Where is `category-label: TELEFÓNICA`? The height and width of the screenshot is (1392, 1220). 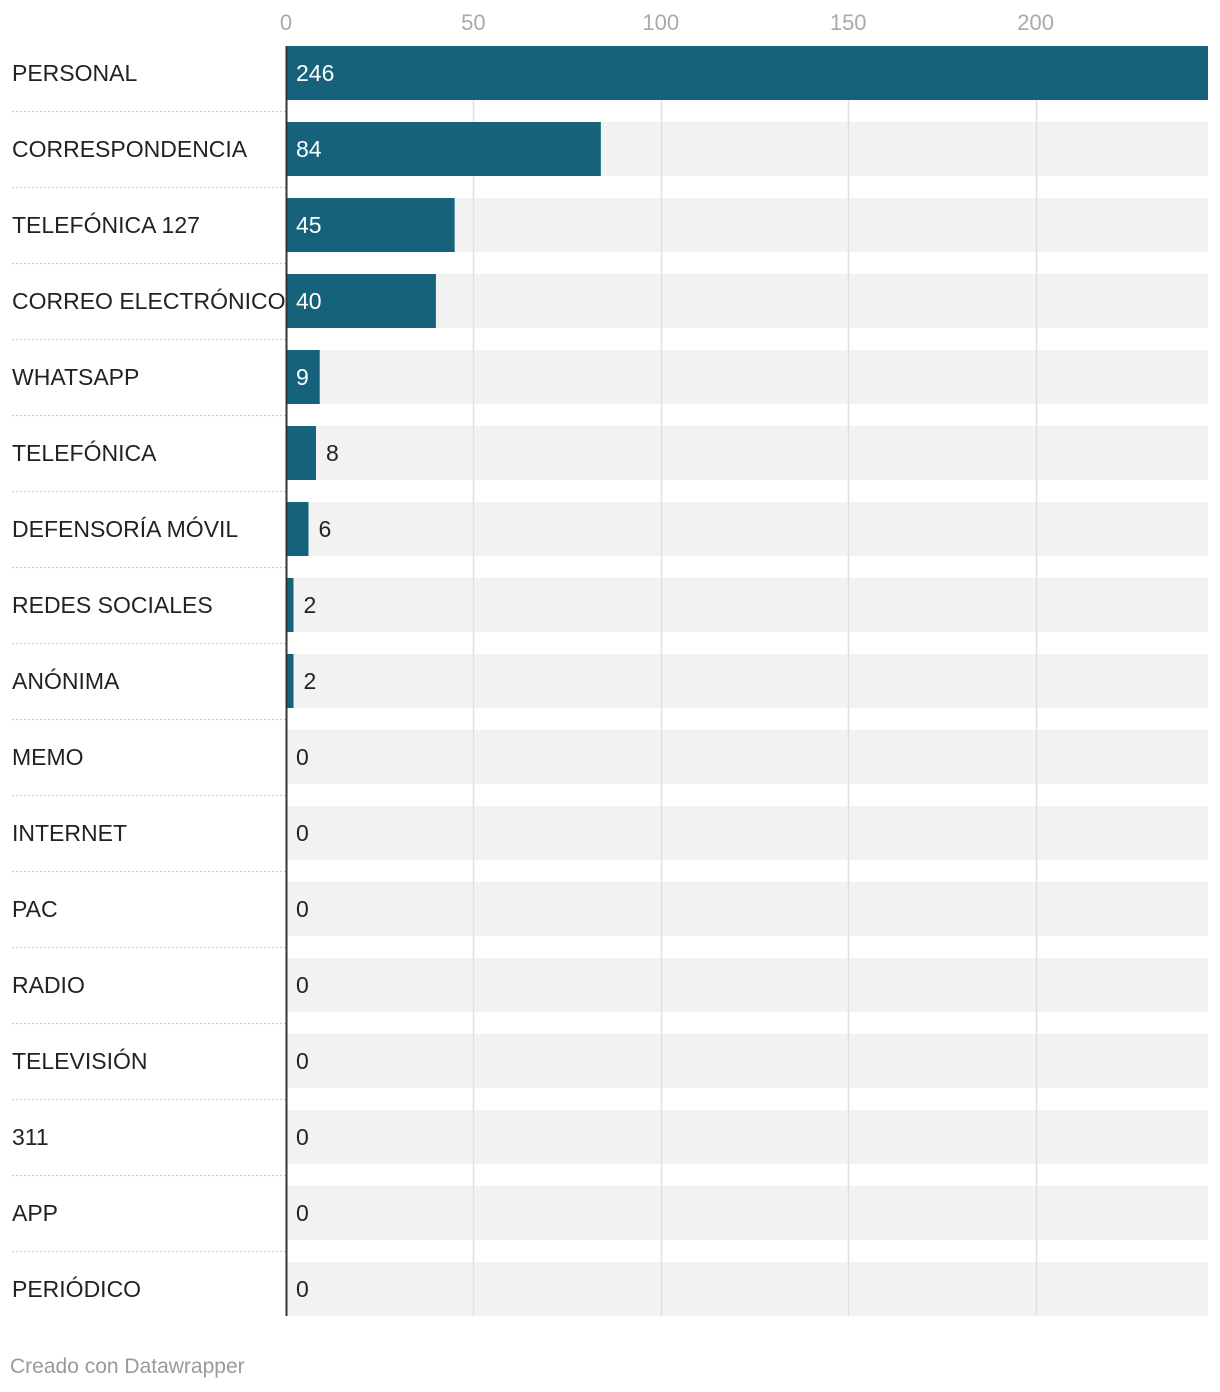 category-label: TELEFÓNICA is located at coordinates (84, 453).